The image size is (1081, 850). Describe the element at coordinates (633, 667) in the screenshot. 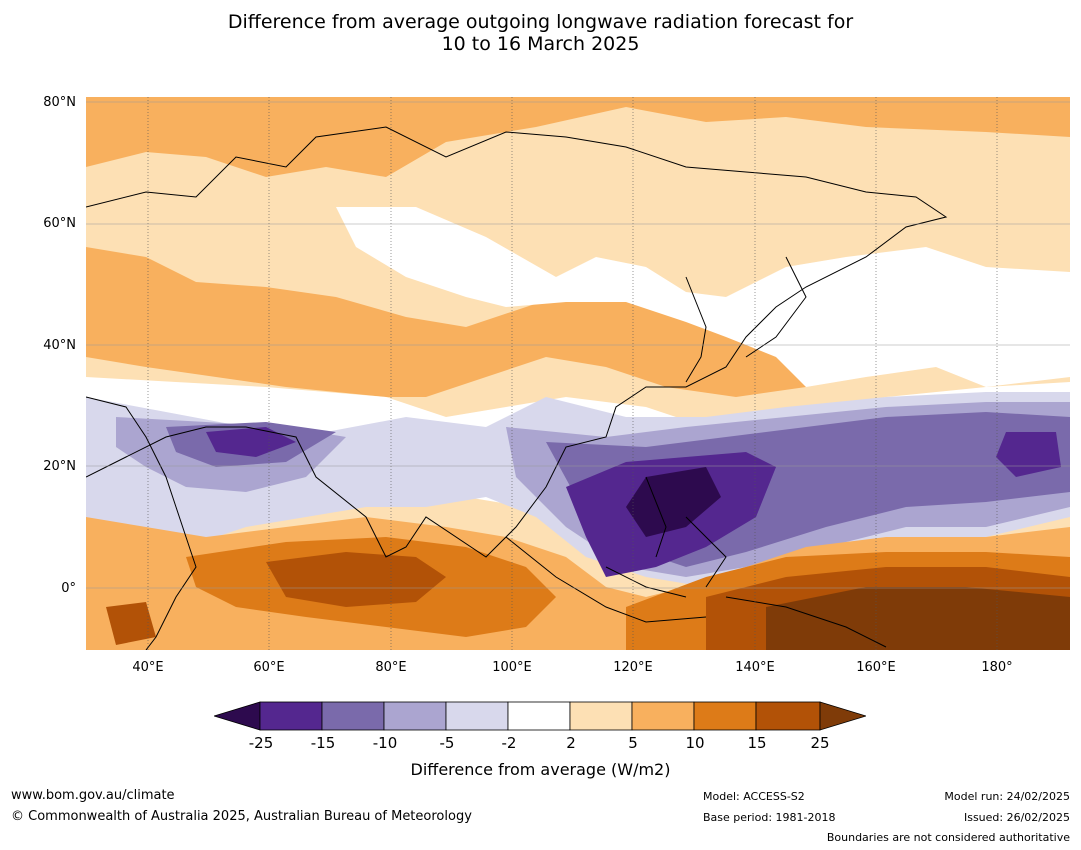

I see `lon-label: 120°E` at that location.